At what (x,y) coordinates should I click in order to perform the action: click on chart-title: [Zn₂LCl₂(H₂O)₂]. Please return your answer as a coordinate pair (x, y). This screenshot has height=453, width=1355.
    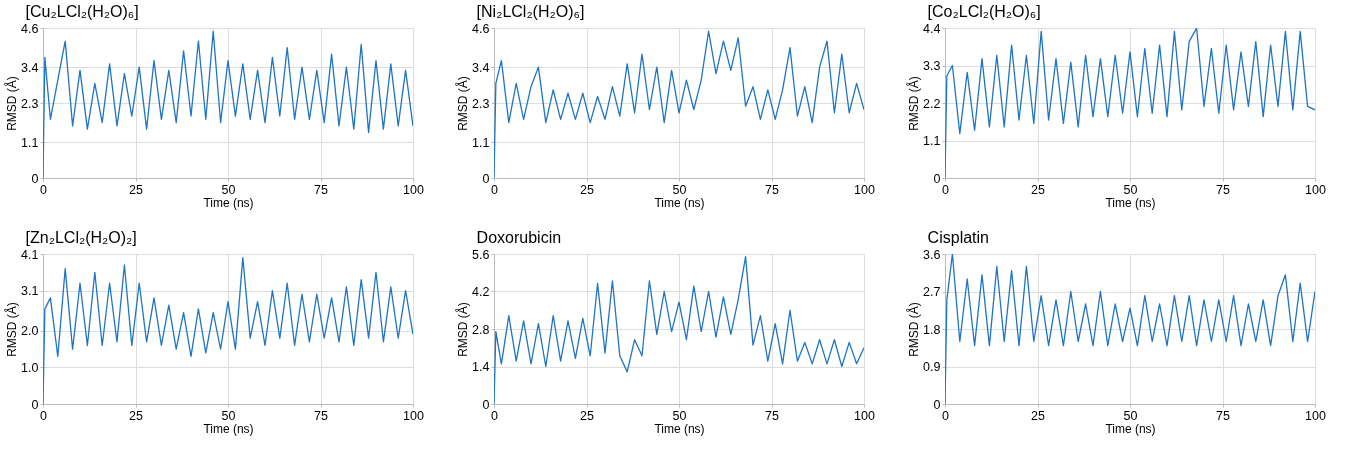
    Looking at the image, I should click on (81, 237).